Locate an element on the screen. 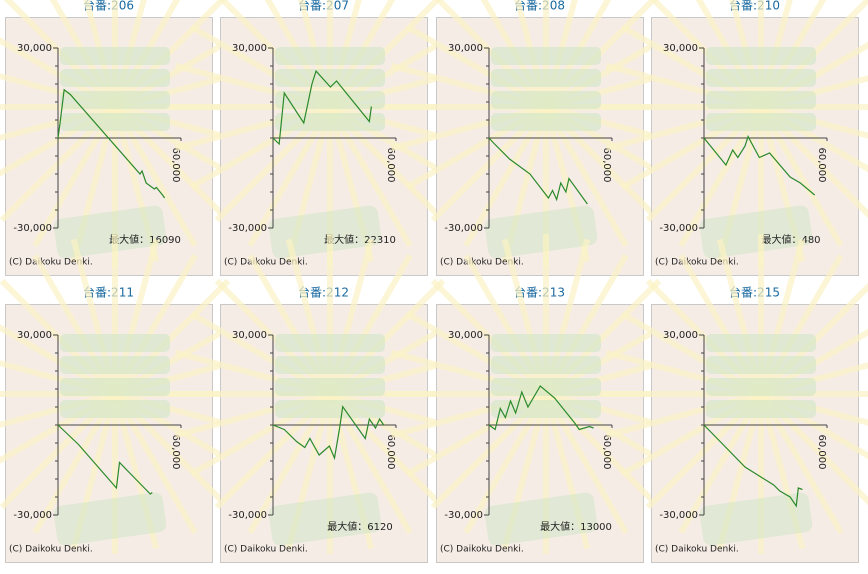 This screenshot has height=574, width=868. panel-title: 台番:212 is located at coordinates (323, 292).